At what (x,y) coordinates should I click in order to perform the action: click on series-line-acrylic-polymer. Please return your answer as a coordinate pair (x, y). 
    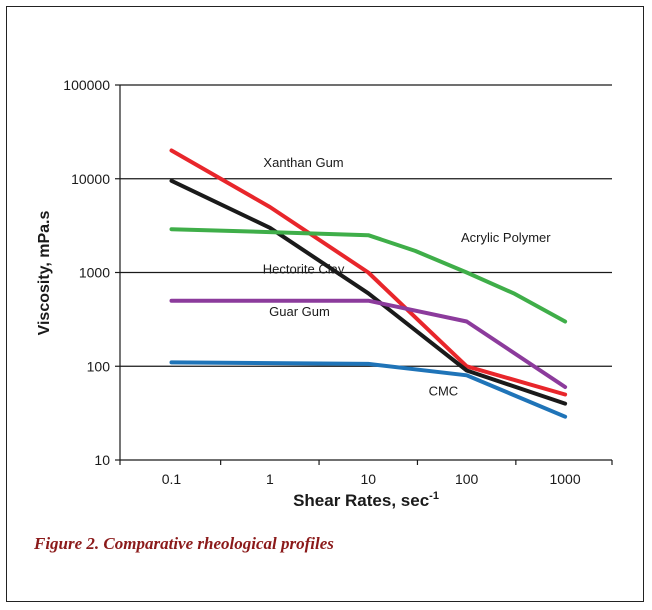
    Looking at the image, I should click on (368, 275).